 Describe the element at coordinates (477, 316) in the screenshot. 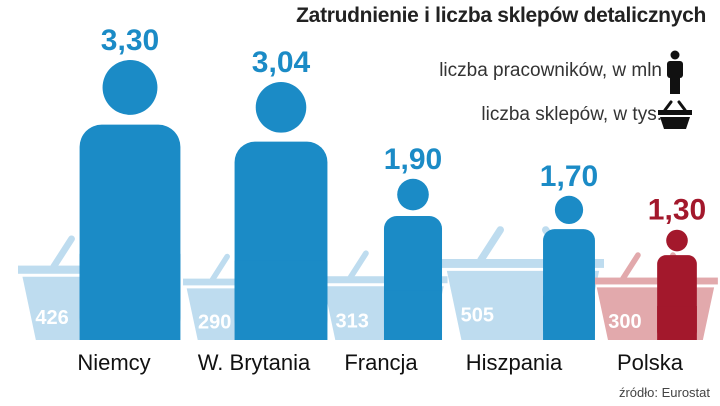

I see `shops-value-label: 505` at that location.